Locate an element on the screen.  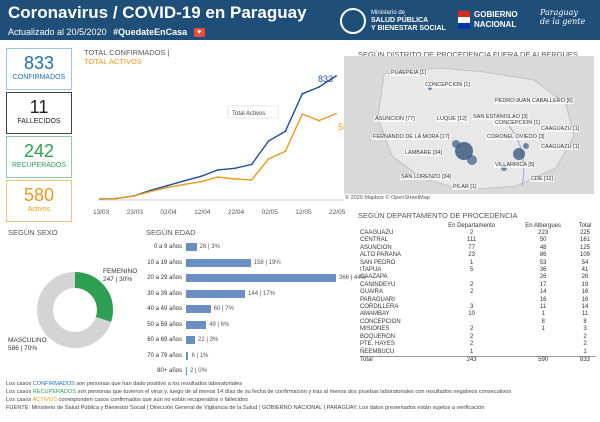
age-label: 40 a 49 años is located at coordinates (164, 309).